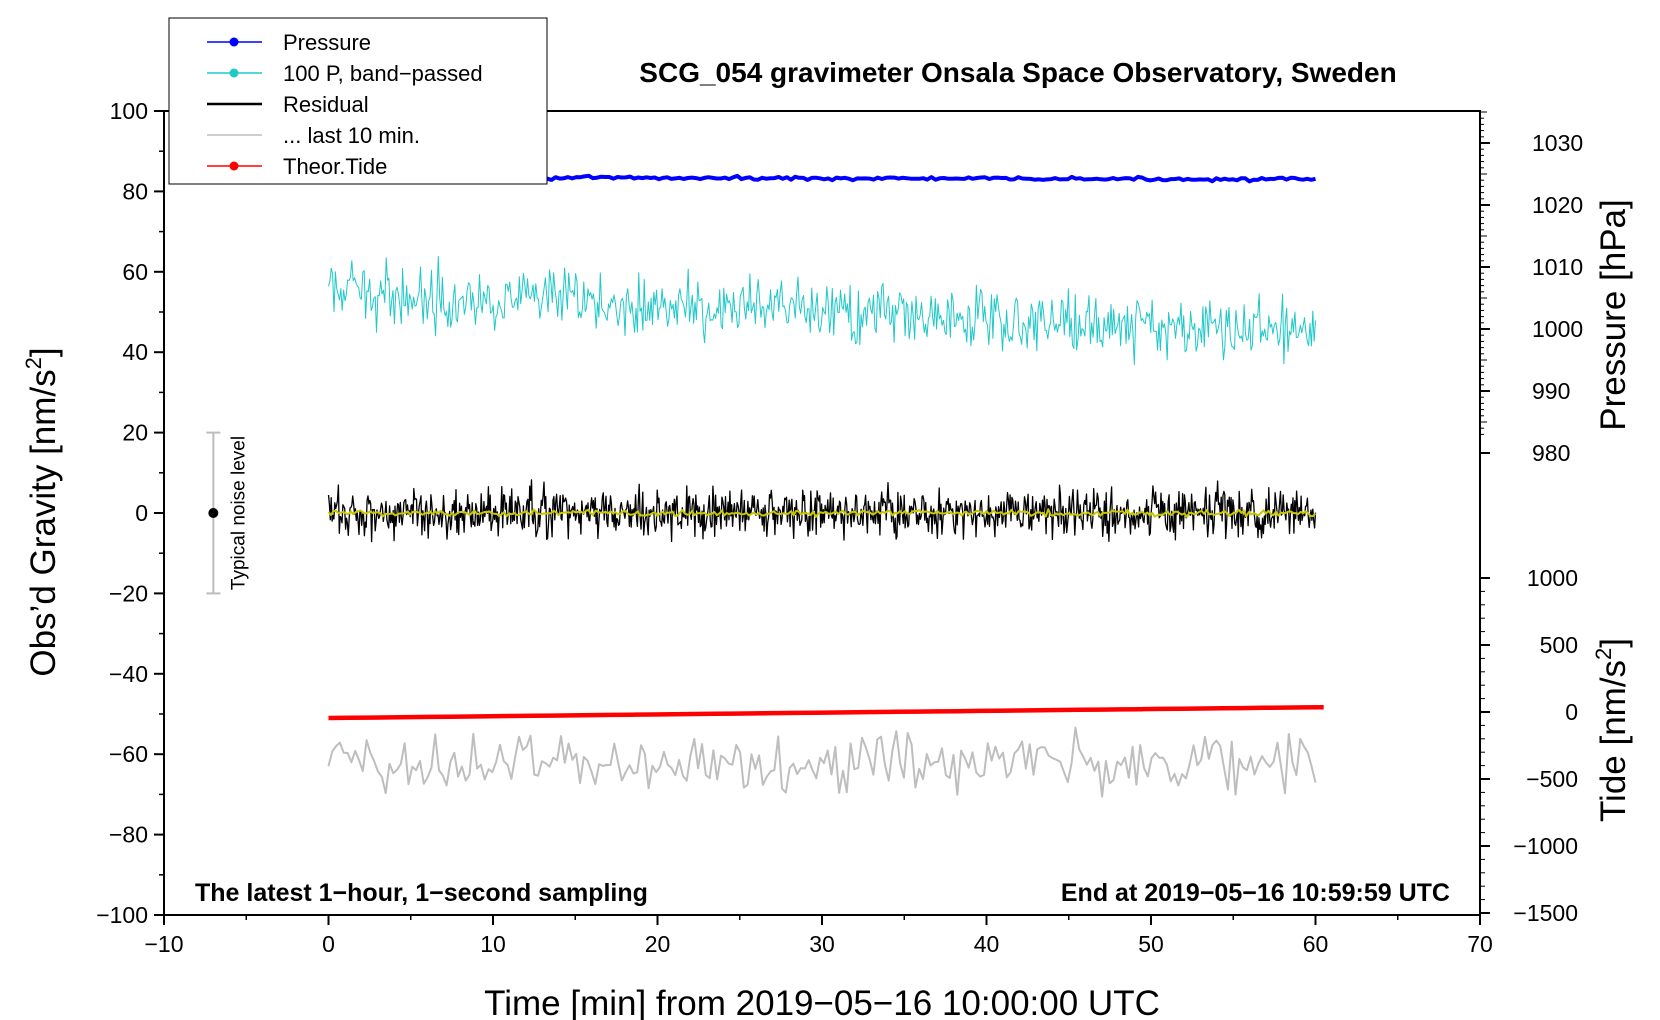 The width and height of the screenshot is (1660, 1020). I want to click on x-tick-label: 60, so click(1316, 944).